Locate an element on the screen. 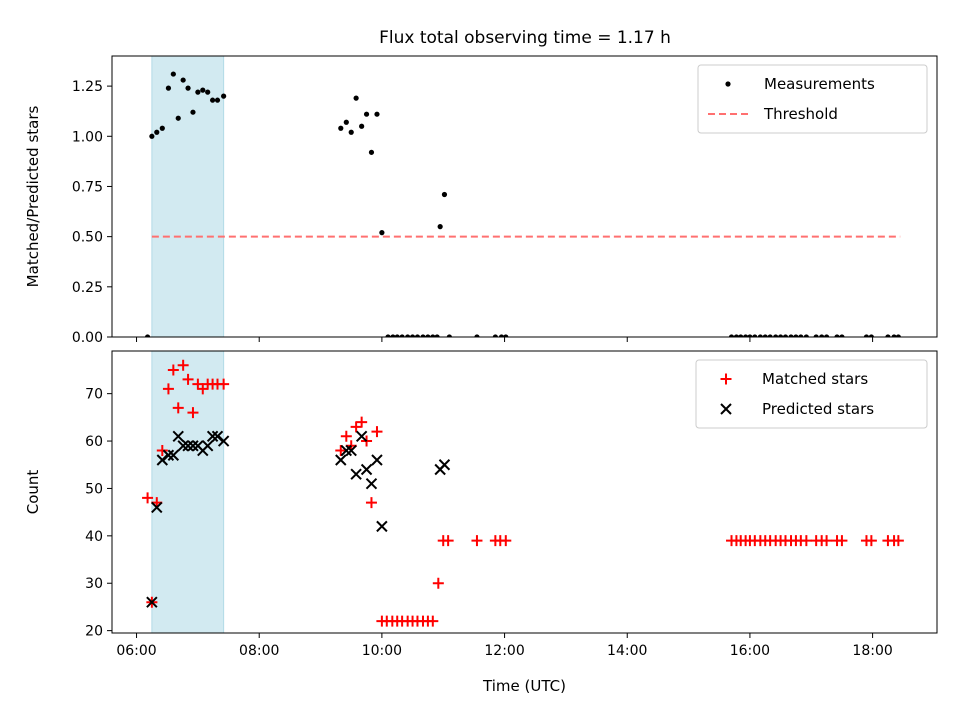  x-tick-label: 10:00 is located at coordinates (382, 651).